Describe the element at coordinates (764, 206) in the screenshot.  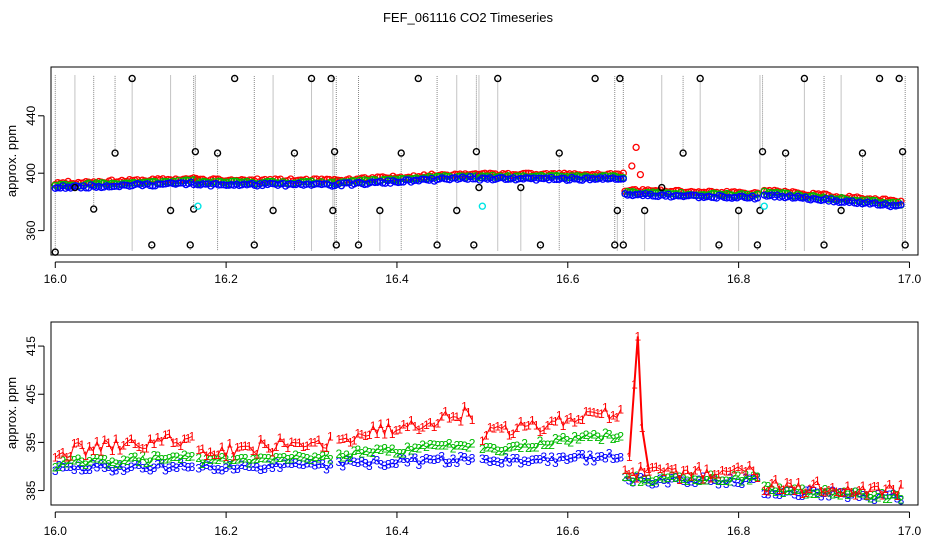
I see `calibration-point` at that location.